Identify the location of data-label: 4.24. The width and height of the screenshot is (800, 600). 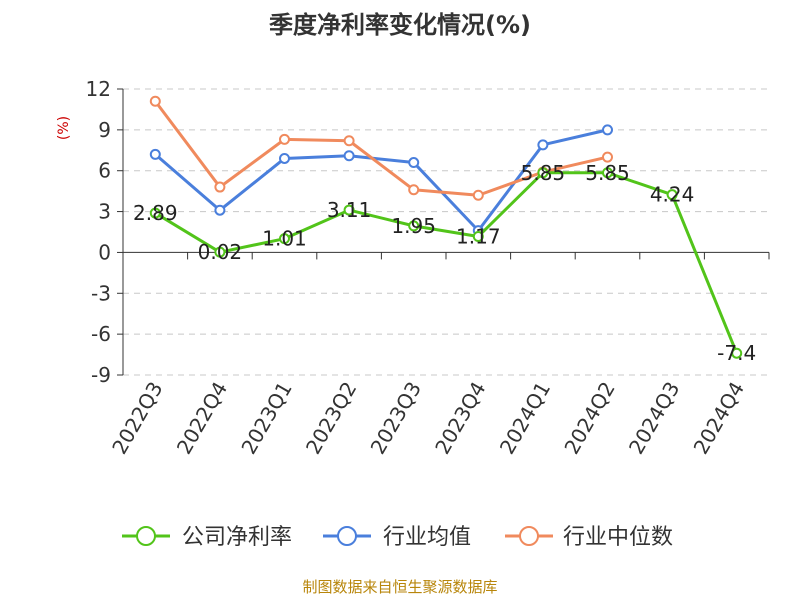
(672, 195).